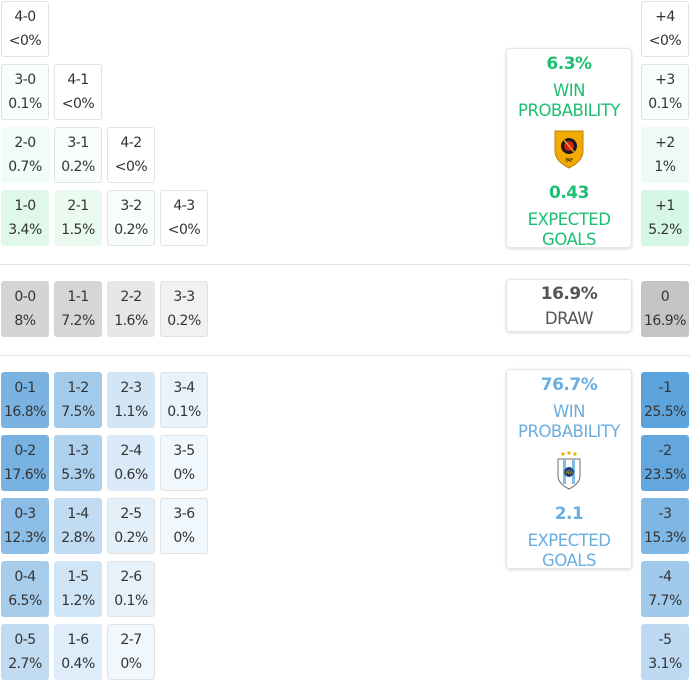  What do you see at coordinates (665, 309) in the screenshot?
I see `margin-cell: 0 16.9%` at bounding box center [665, 309].